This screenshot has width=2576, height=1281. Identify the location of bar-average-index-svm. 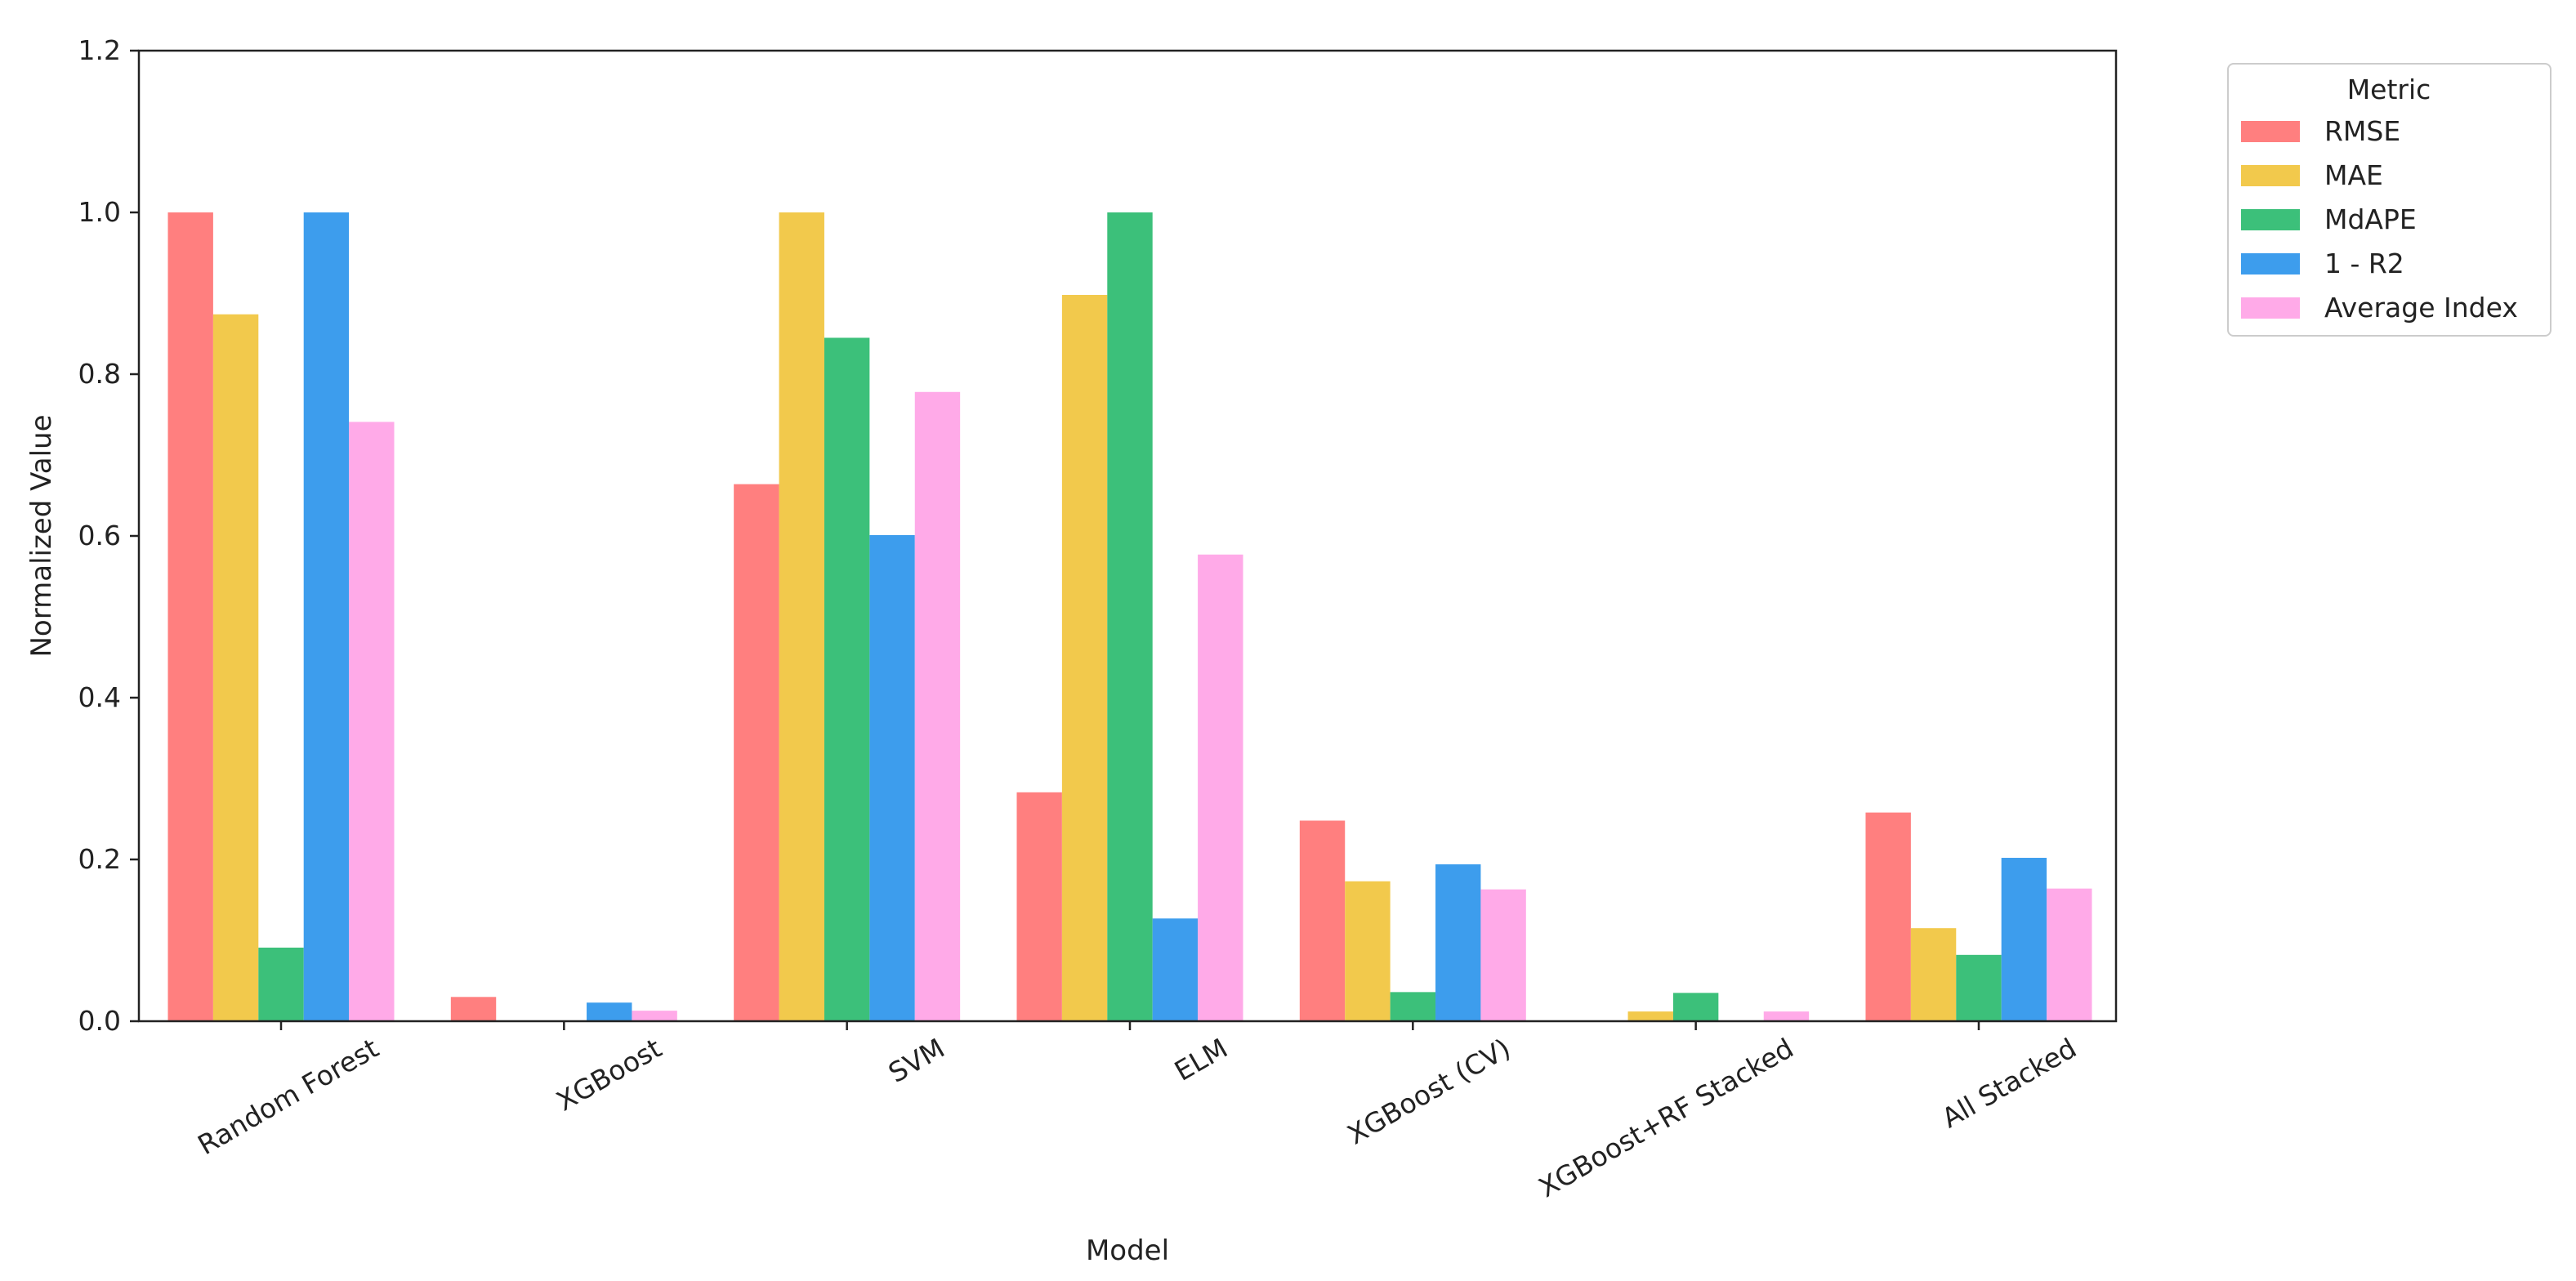
(938, 706).